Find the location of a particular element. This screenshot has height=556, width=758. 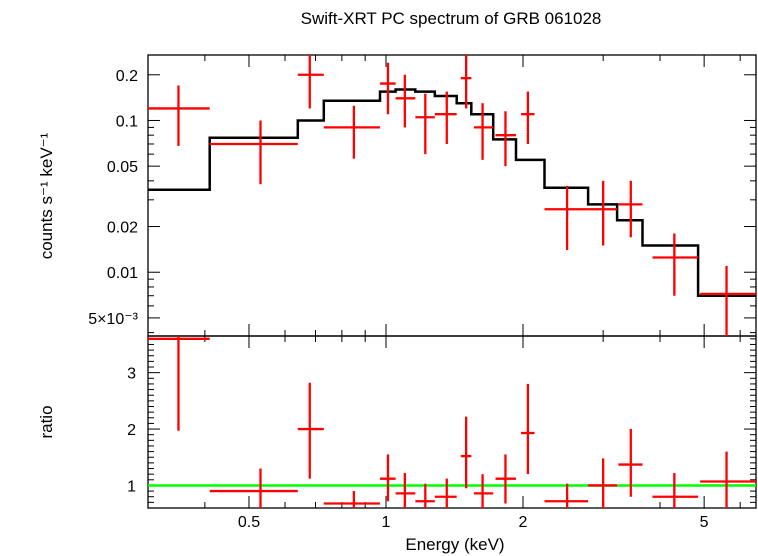

x-tick-label: 2 is located at coordinates (523, 522).